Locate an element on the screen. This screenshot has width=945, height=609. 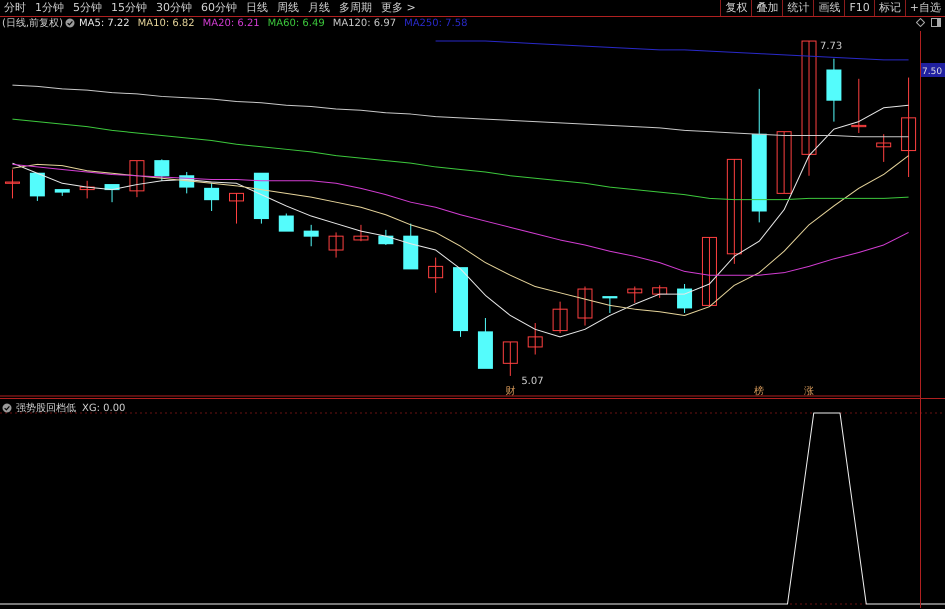
text: 1分钟 is located at coordinates (49, 8).